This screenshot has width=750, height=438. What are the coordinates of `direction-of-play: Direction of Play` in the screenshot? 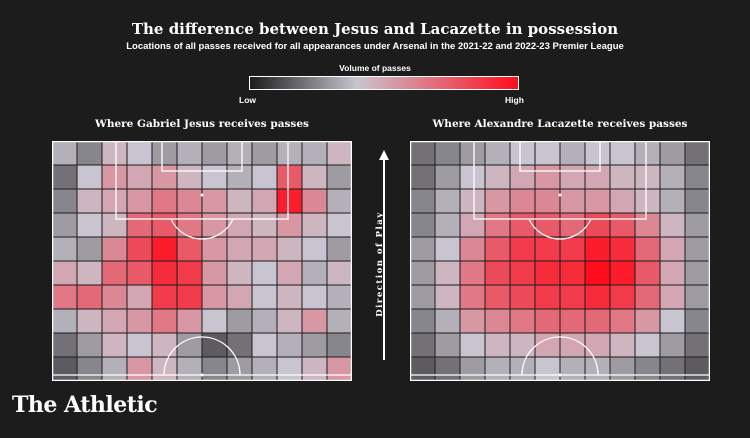 It's located at (384, 255).